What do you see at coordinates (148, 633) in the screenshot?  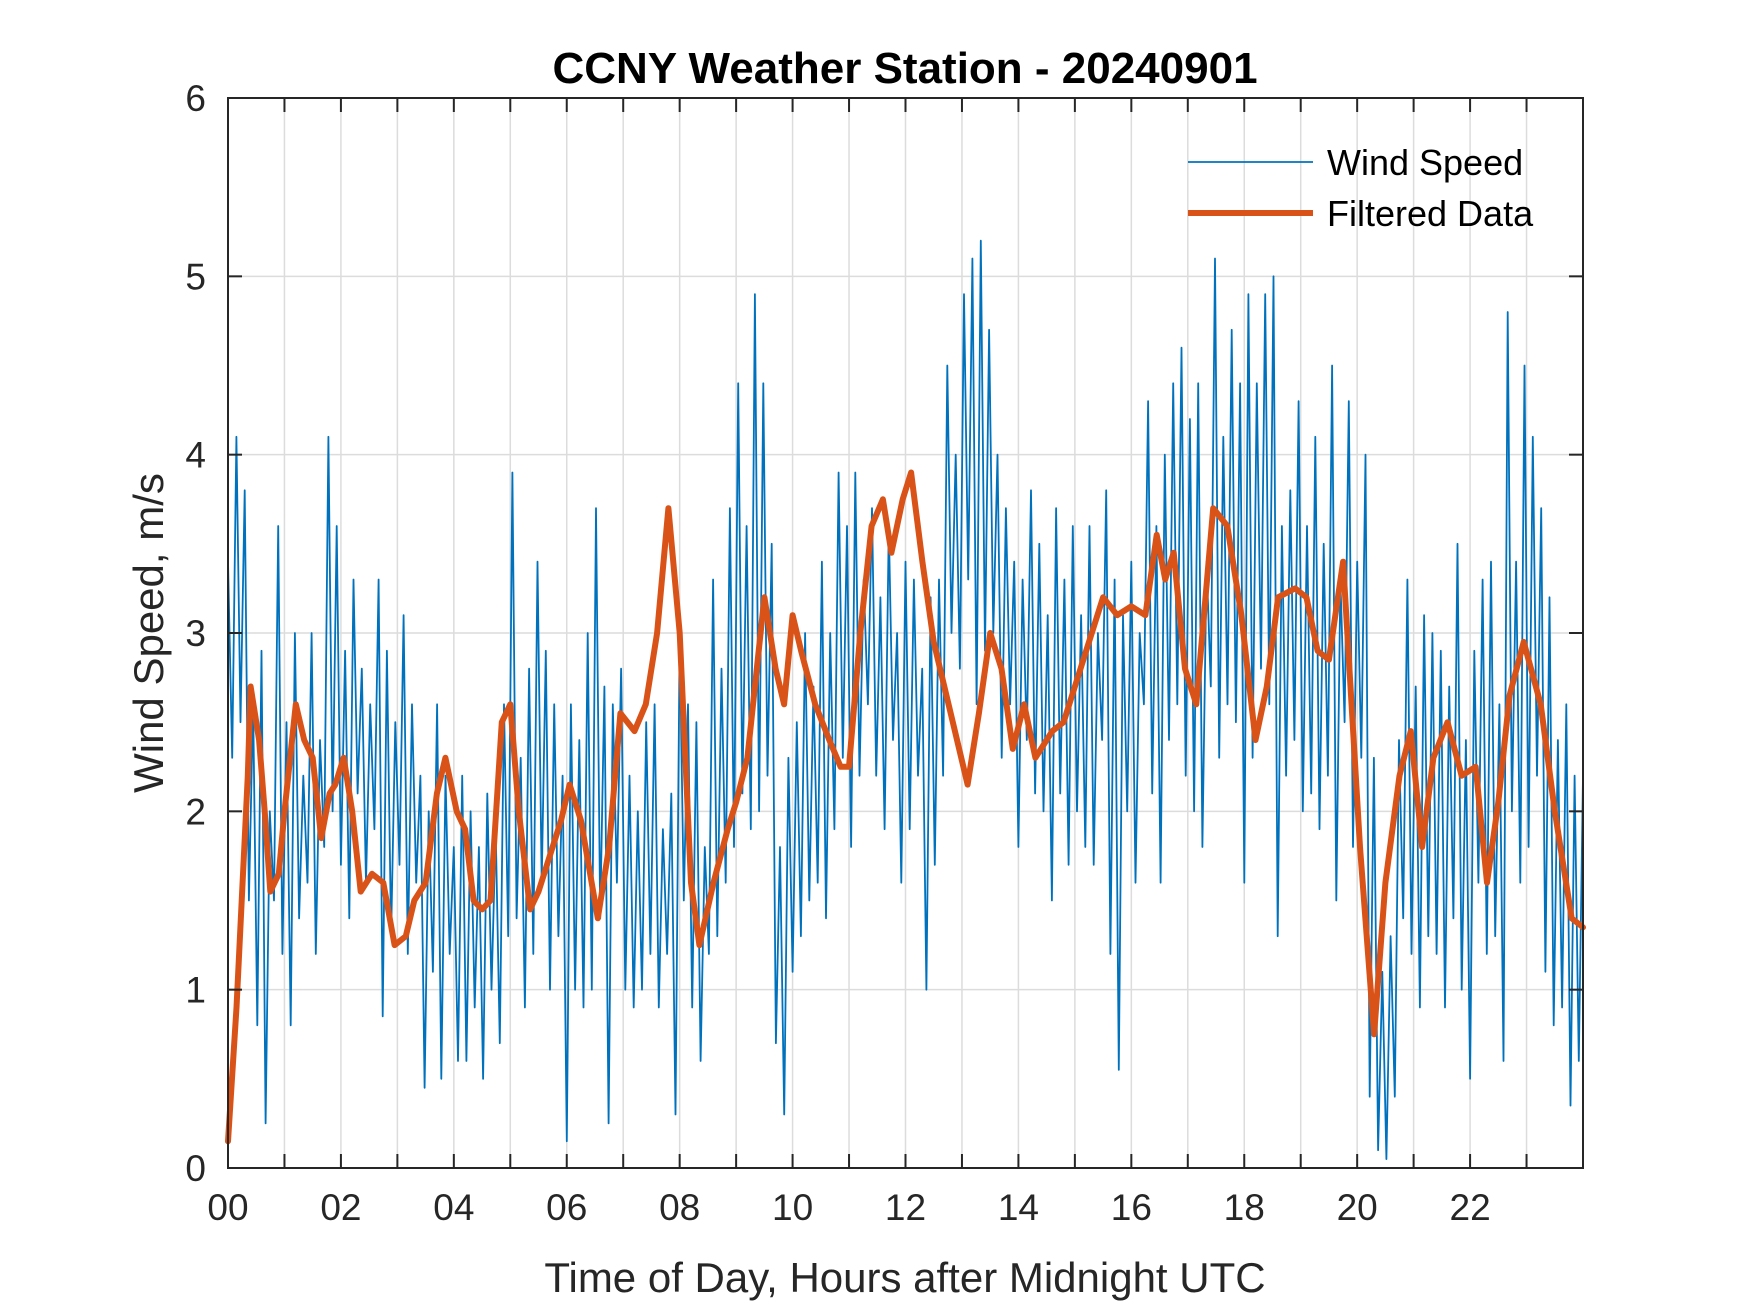 I see `y-axis-label: Wind Speed, m/s` at bounding box center [148, 633].